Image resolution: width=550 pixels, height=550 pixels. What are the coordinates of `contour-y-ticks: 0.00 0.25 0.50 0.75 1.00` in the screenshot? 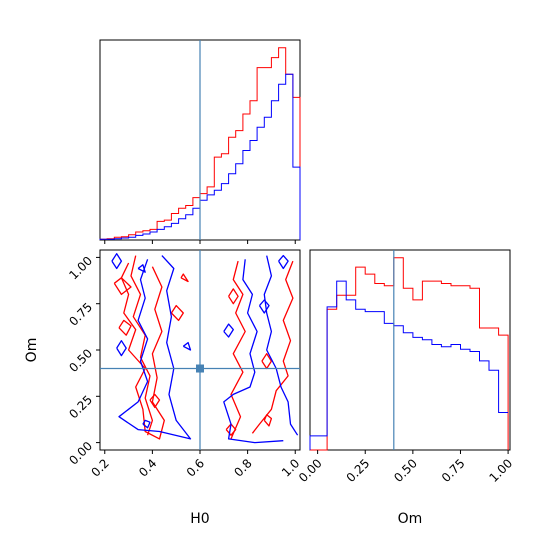 It's located at (83, 361).